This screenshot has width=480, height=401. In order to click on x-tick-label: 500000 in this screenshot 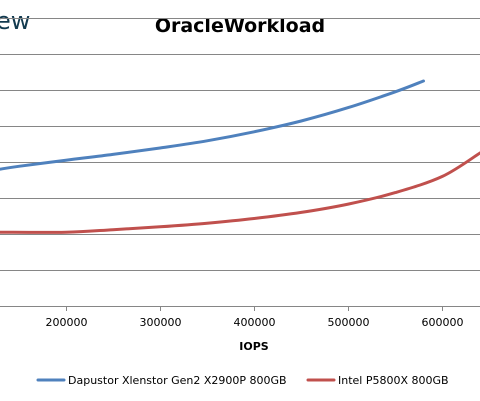, I will do `click(349, 322)`.